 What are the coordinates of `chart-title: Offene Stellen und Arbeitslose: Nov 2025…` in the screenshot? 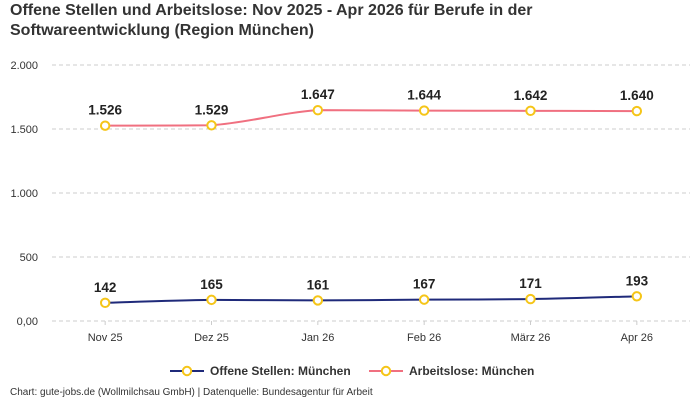 It's located at (271, 20).